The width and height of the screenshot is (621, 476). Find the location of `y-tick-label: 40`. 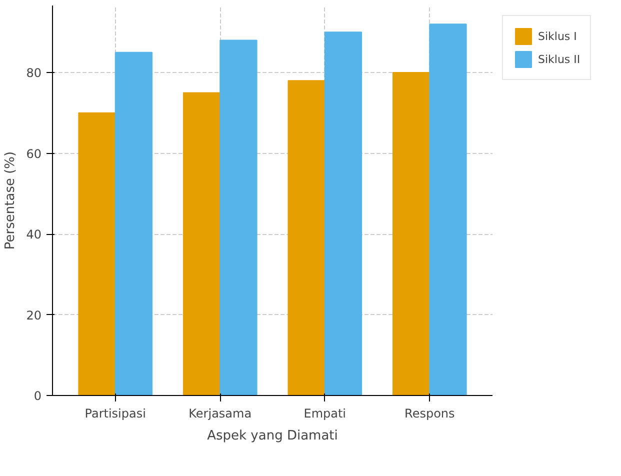

y-tick-label: 40 is located at coordinates (34, 235).